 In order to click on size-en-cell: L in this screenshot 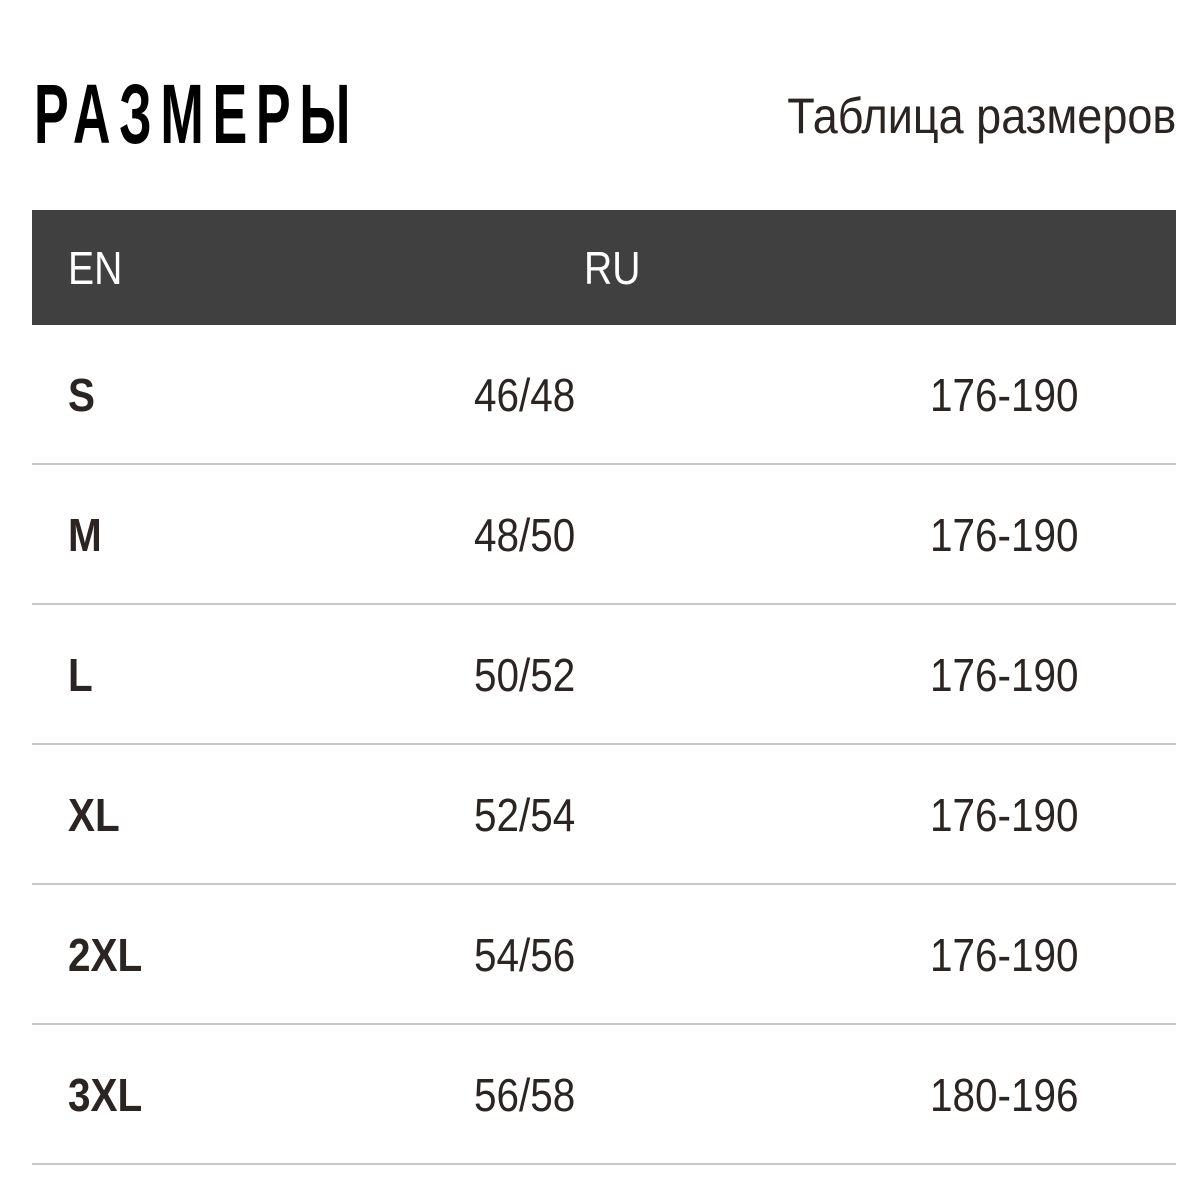, I will do `click(80, 675)`.